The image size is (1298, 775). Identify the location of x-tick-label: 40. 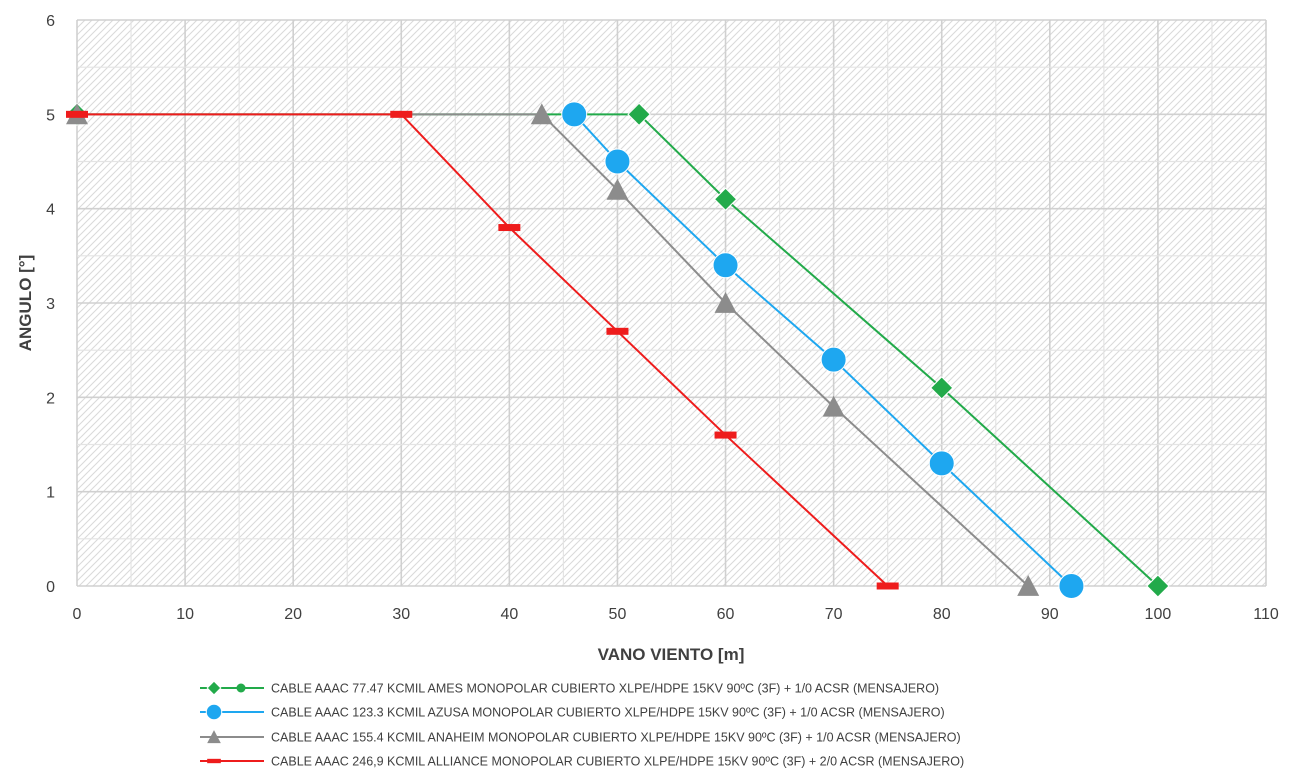
(509, 614).